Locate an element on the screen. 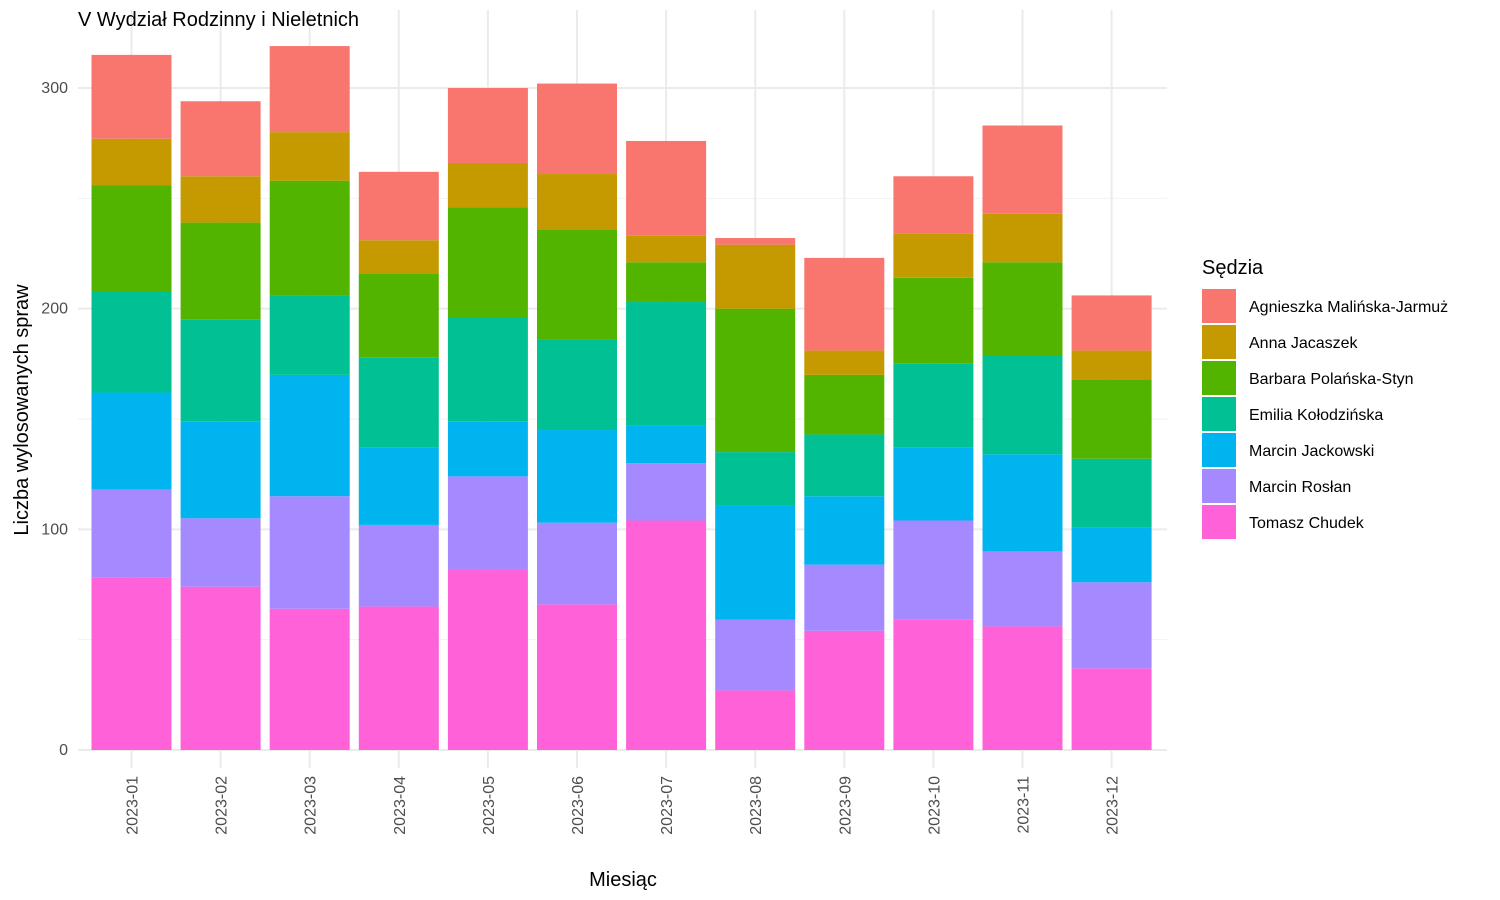 The width and height of the screenshot is (1500, 900). x-tick-label: 2023-09 is located at coordinates (845, 805).